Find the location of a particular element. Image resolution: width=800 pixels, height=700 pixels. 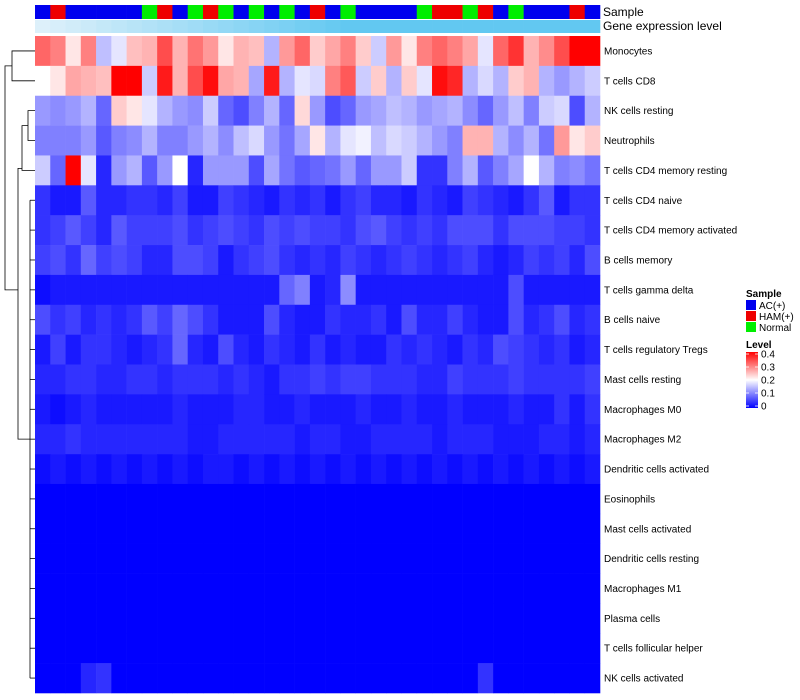

level-tick-label: 0.1 is located at coordinates (768, 394).